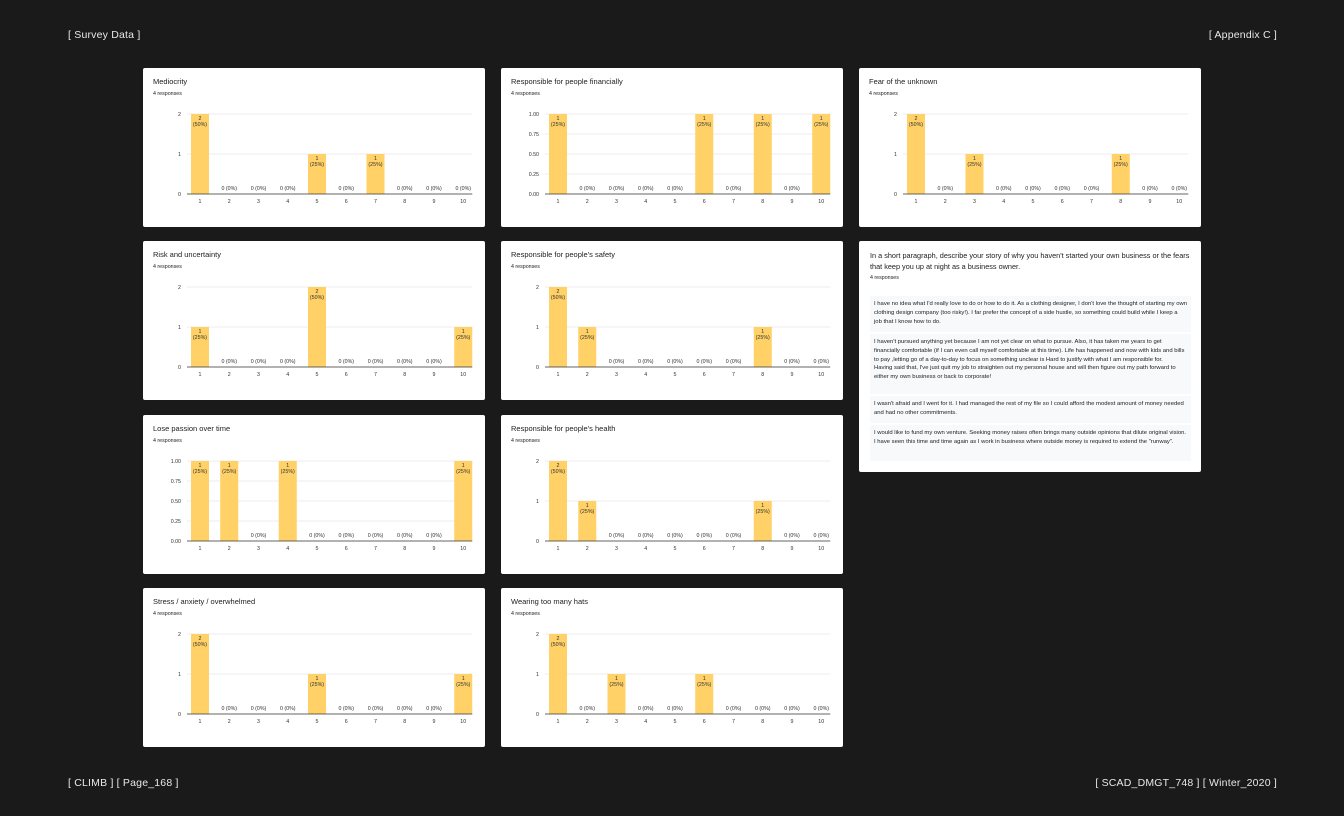 Image resolution: width=1344 pixels, height=816 pixels. Describe the element at coordinates (176, 522) in the screenshot. I see `y-tick-label: 0.25` at that location.